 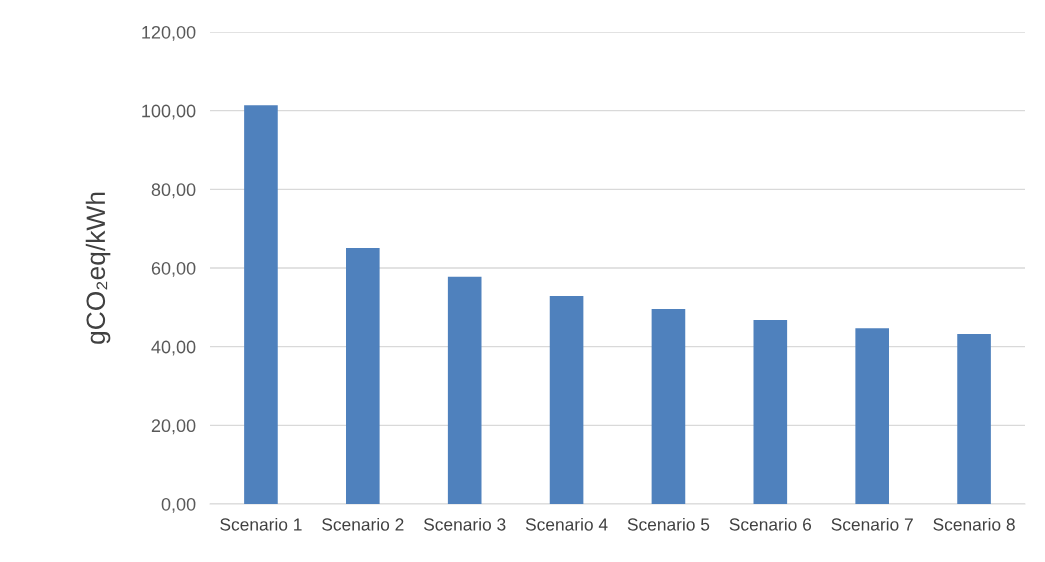 I want to click on y-tick-label: 120,00, so click(x=169, y=33).